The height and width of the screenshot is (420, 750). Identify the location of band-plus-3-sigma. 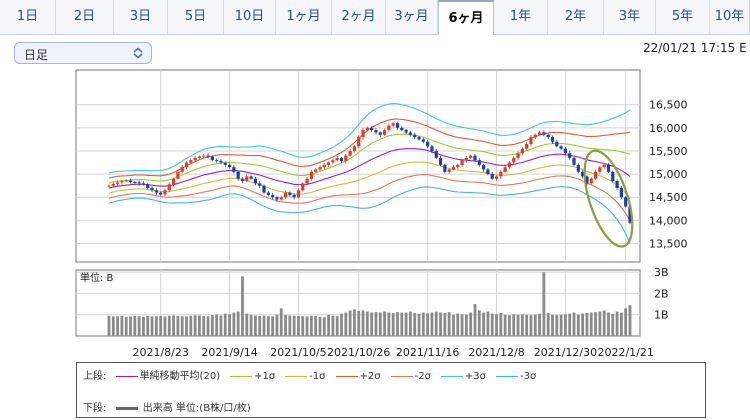
(369, 138).